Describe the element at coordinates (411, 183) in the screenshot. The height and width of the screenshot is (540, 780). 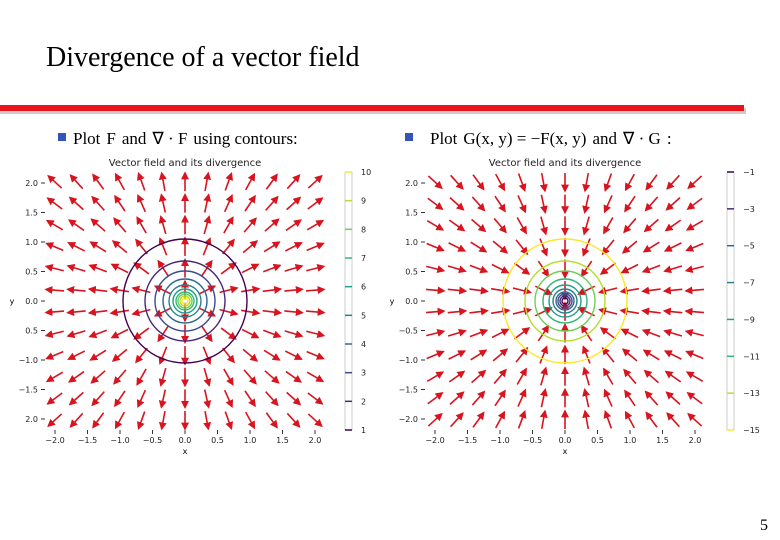
I see `y-tick-label: 2.0` at that location.